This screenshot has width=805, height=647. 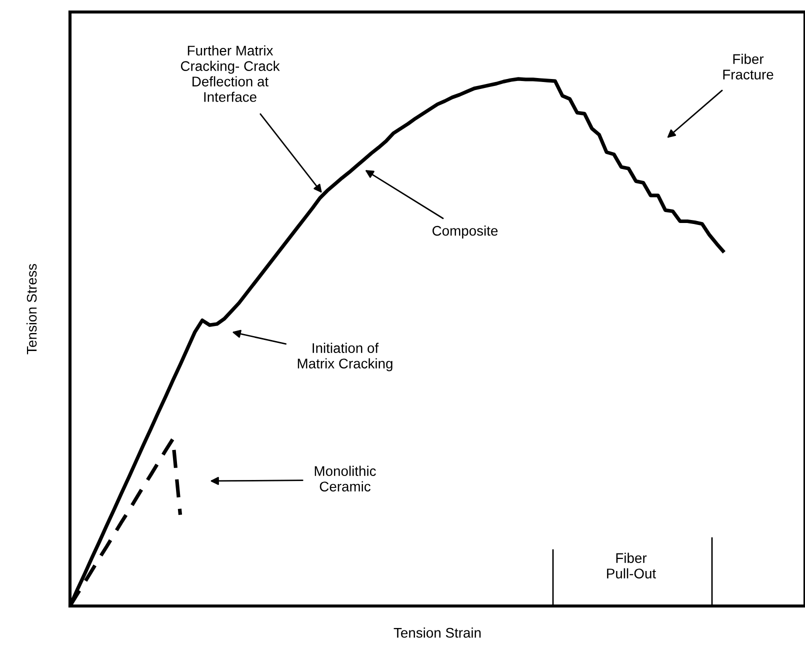 What do you see at coordinates (345, 357) in the screenshot?
I see `annotation: Initiation of Matrix Cracking` at bounding box center [345, 357].